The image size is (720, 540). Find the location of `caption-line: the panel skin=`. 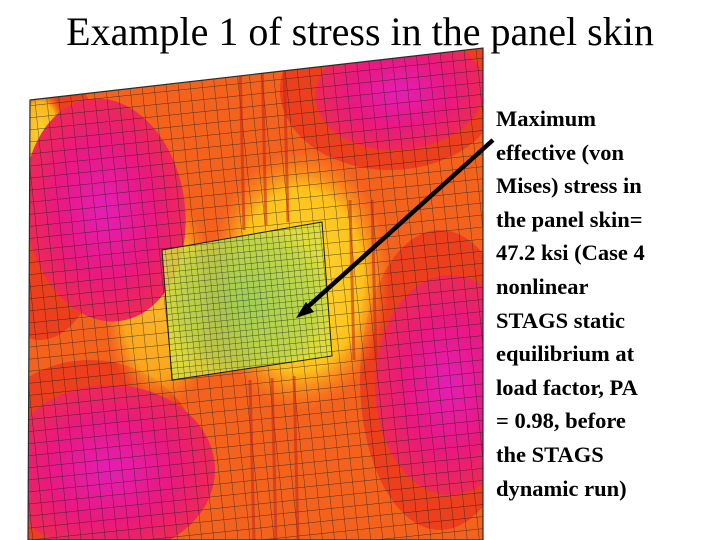

caption-line: the panel skin= is located at coordinates (569, 219).